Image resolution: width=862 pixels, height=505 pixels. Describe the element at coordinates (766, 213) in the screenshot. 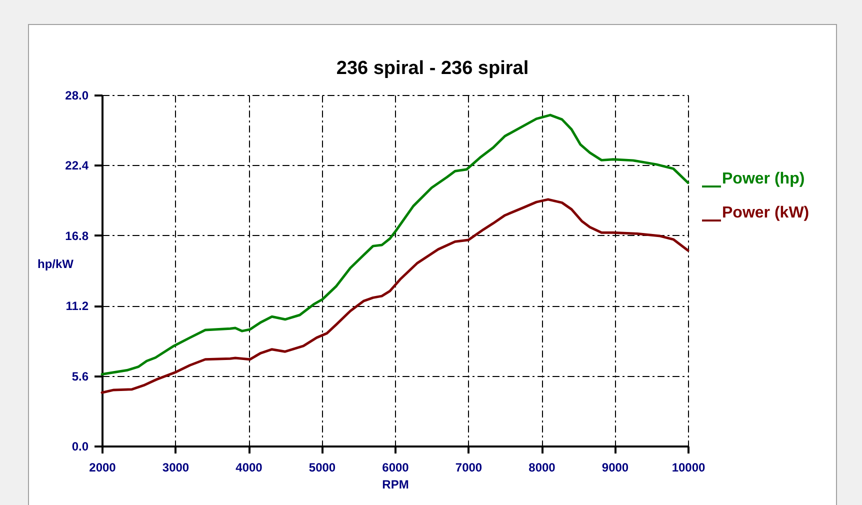

I see `legend-label: Power (kW)` at that location.